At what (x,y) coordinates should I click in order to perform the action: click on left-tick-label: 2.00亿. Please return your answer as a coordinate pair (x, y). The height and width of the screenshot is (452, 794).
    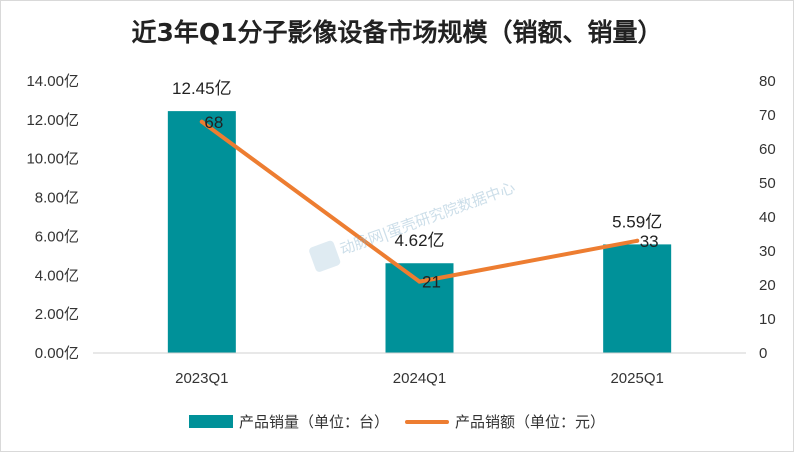
    Looking at the image, I should click on (57, 314).